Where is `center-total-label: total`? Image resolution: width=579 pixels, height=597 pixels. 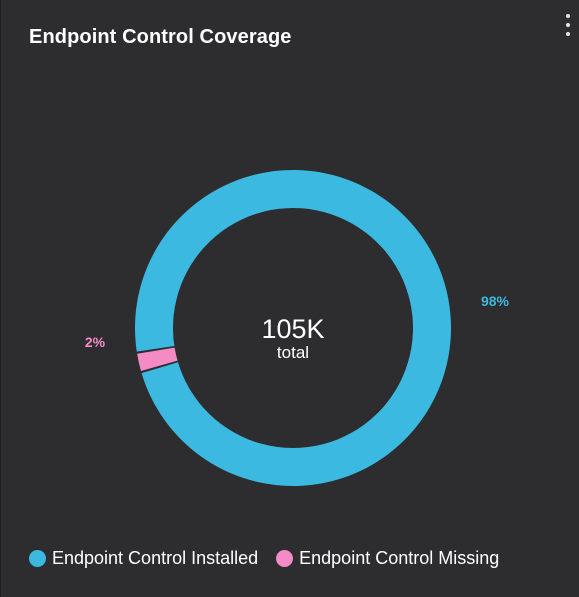 center-total-label: total is located at coordinates (293, 352).